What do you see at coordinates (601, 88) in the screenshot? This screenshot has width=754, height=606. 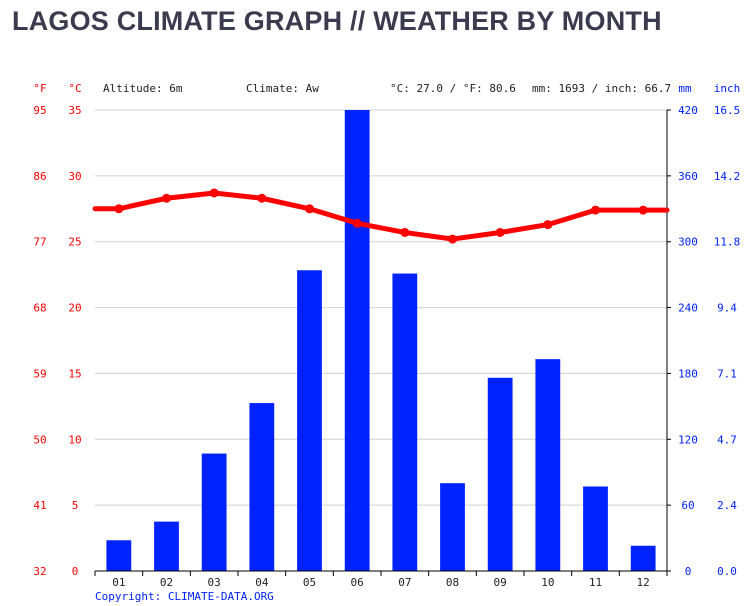 I see `precipitation-info: mm: 1693 / inch: 66.7` at bounding box center [601, 88].